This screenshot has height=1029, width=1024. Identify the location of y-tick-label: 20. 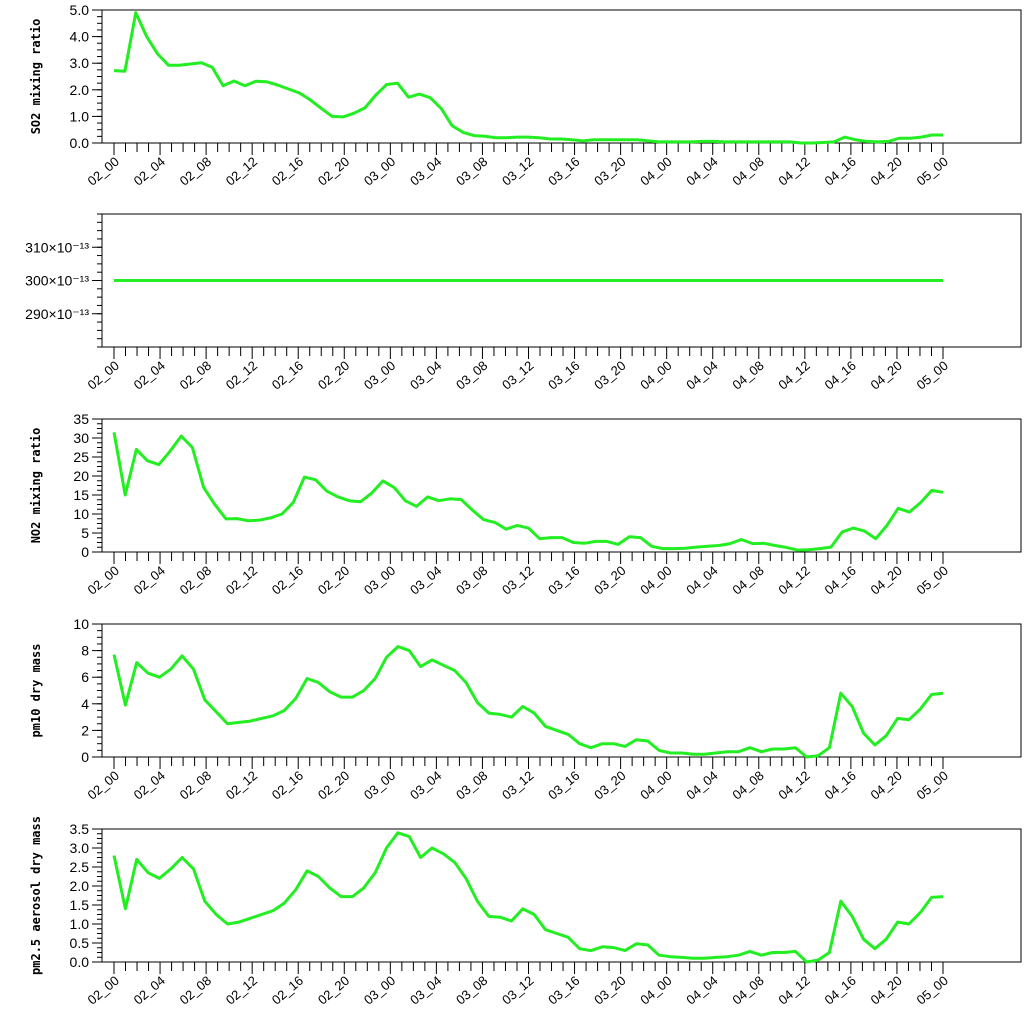
(81, 476).